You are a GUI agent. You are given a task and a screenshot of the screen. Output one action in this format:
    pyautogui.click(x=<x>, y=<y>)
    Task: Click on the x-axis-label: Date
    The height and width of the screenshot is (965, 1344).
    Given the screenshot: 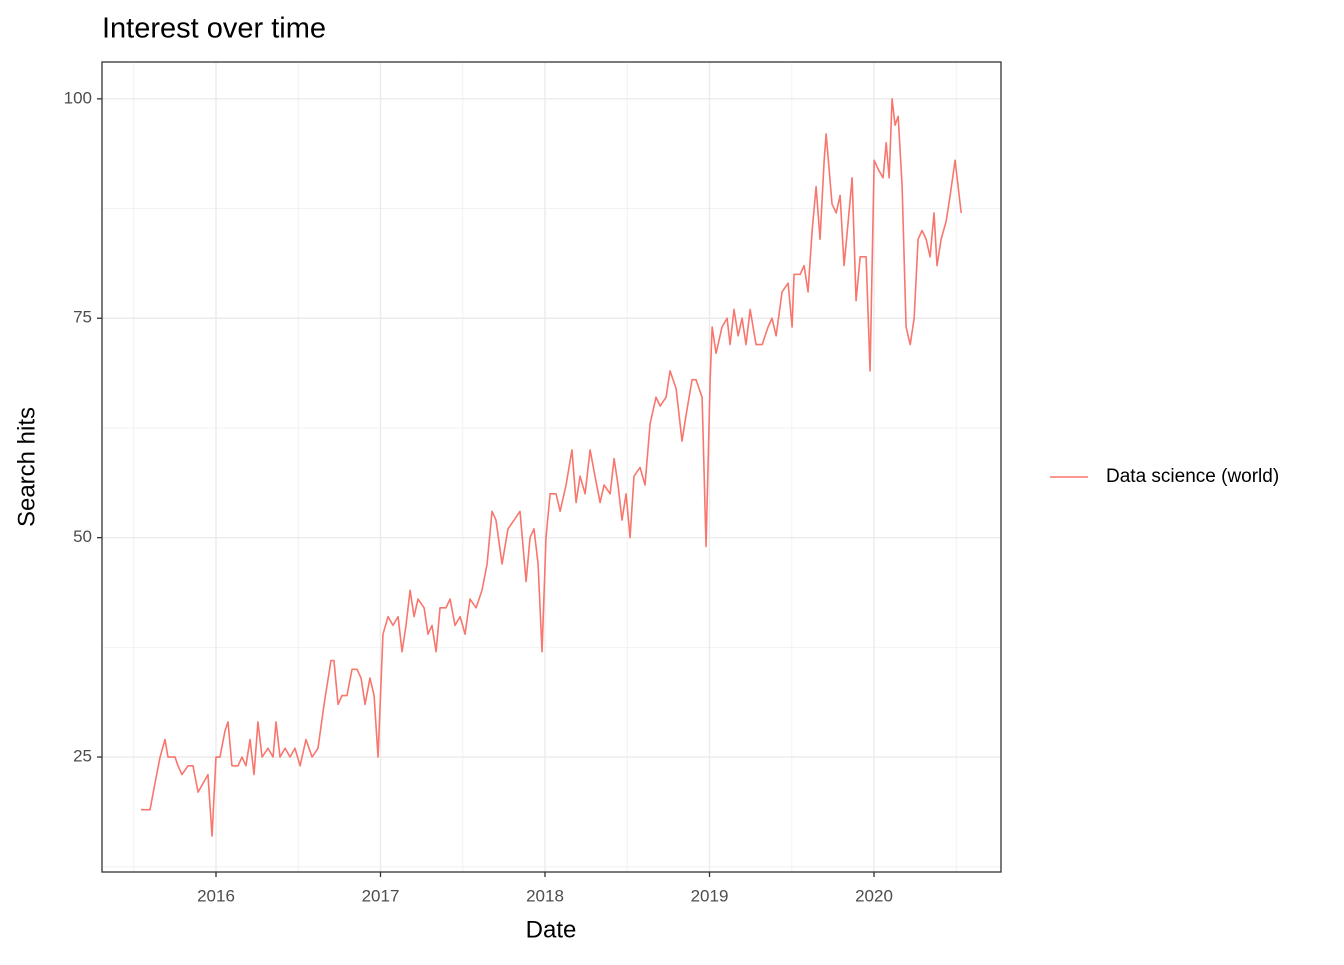 What is the action you would take?
    pyautogui.click(x=551, y=929)
    